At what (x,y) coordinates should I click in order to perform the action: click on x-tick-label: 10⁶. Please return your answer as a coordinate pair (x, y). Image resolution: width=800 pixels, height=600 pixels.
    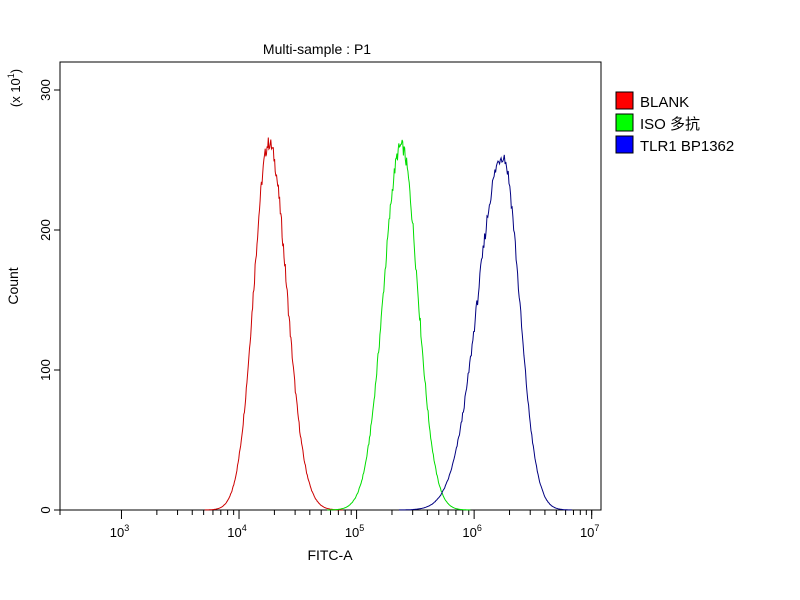
    Looking at the image, I should click on (471, 531).